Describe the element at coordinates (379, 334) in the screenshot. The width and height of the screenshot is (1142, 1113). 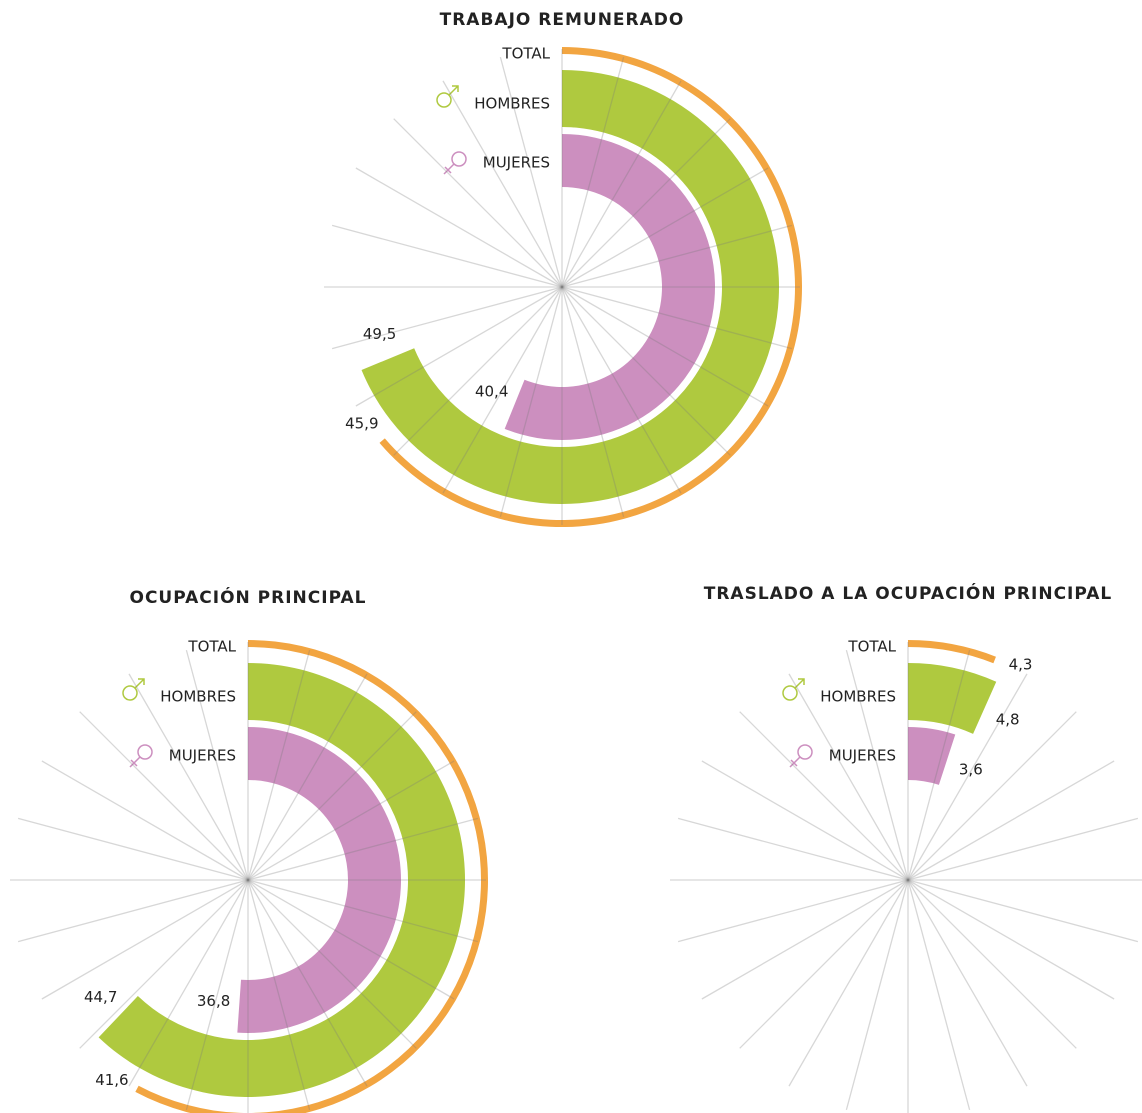
I see `value-label: 49,5` at that location.